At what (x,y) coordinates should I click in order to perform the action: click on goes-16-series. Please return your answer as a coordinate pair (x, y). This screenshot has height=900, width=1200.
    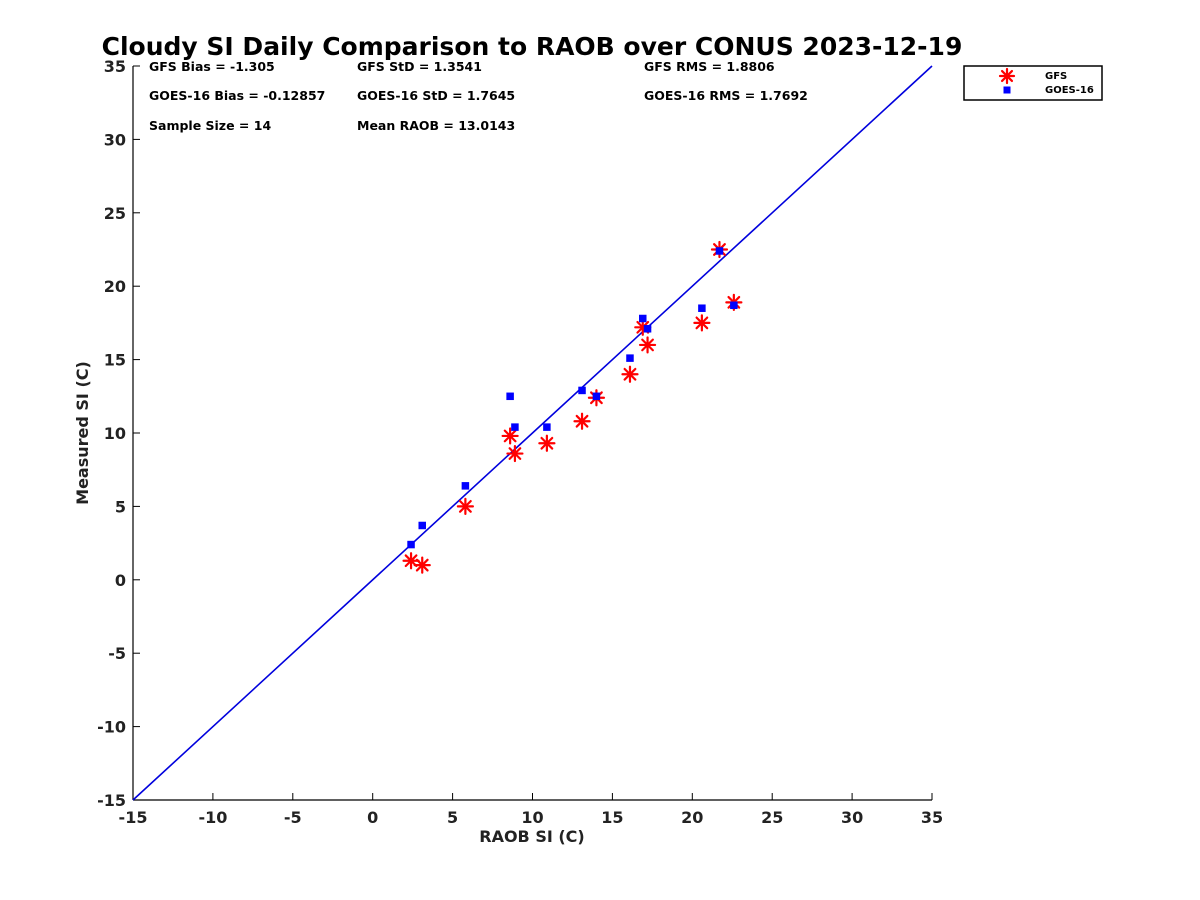
    Looking at the image, I should click on (572, 398).